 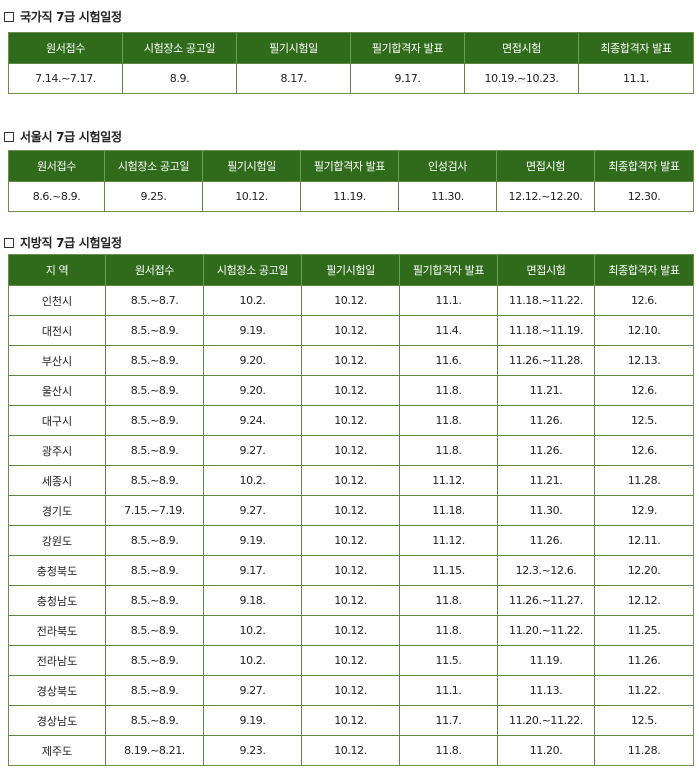 I want to click on table-cell: 11.20.~11.22., so click(x=546, y=630).